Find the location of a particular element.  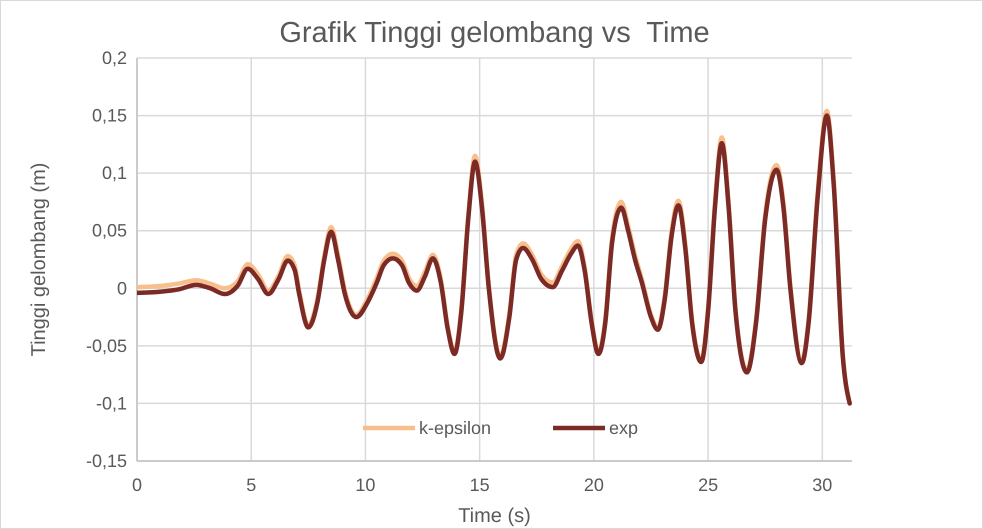

x-tick-label: 20 is located at coordinates (594, 485).